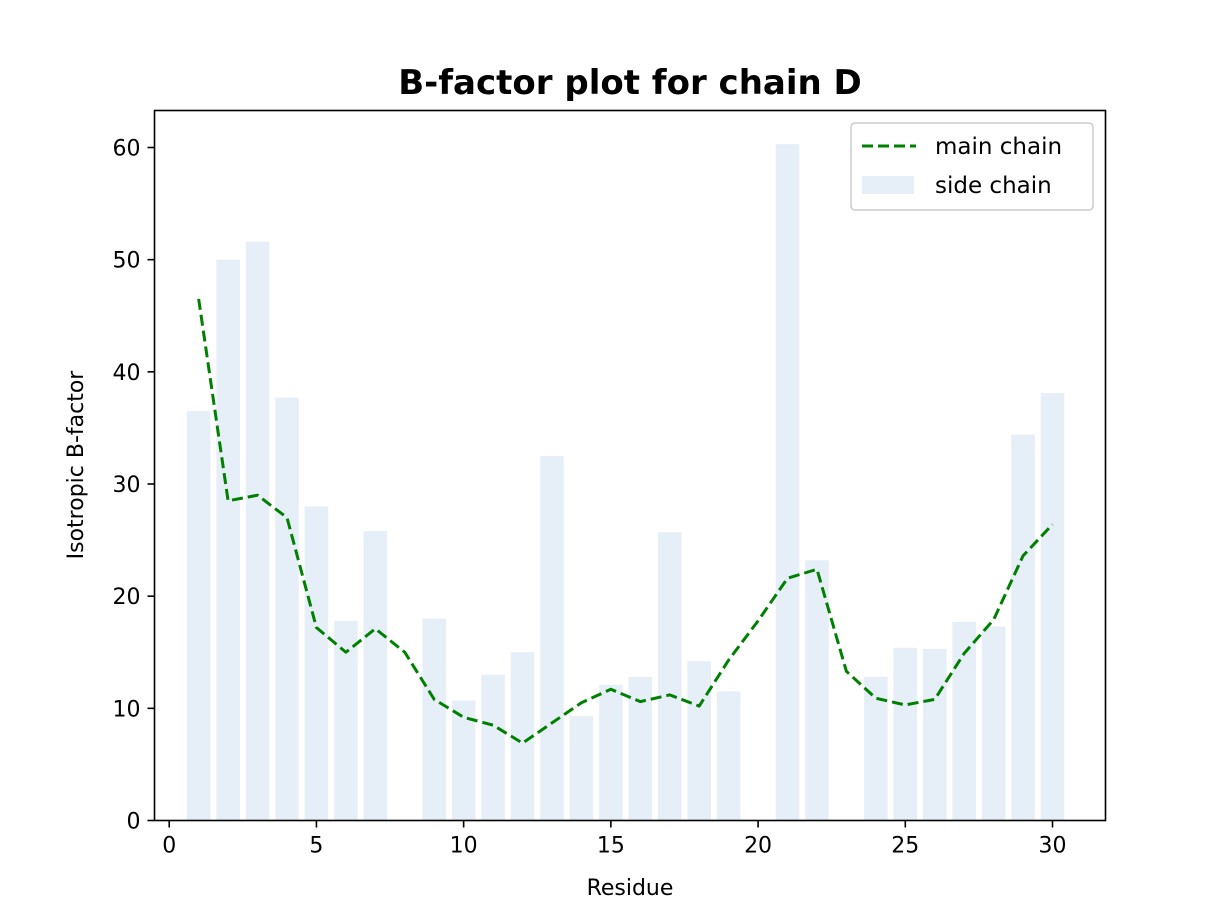 Image resolution: width=1228 pixels, height=921 pixels. What do you see at coordinates (127, 709) in the screenshot?
I see `y-tick-label: 10` at bounding box center [127, 709].